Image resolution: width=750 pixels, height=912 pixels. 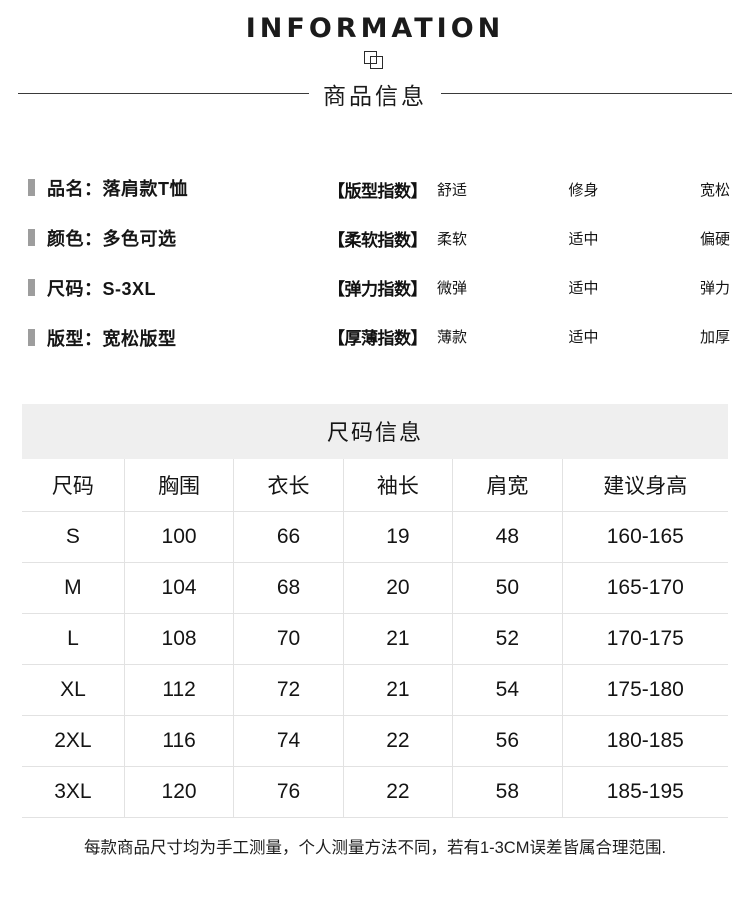 I want to click on gauge-label-right: 偏硬, so click(x=714, y=239).